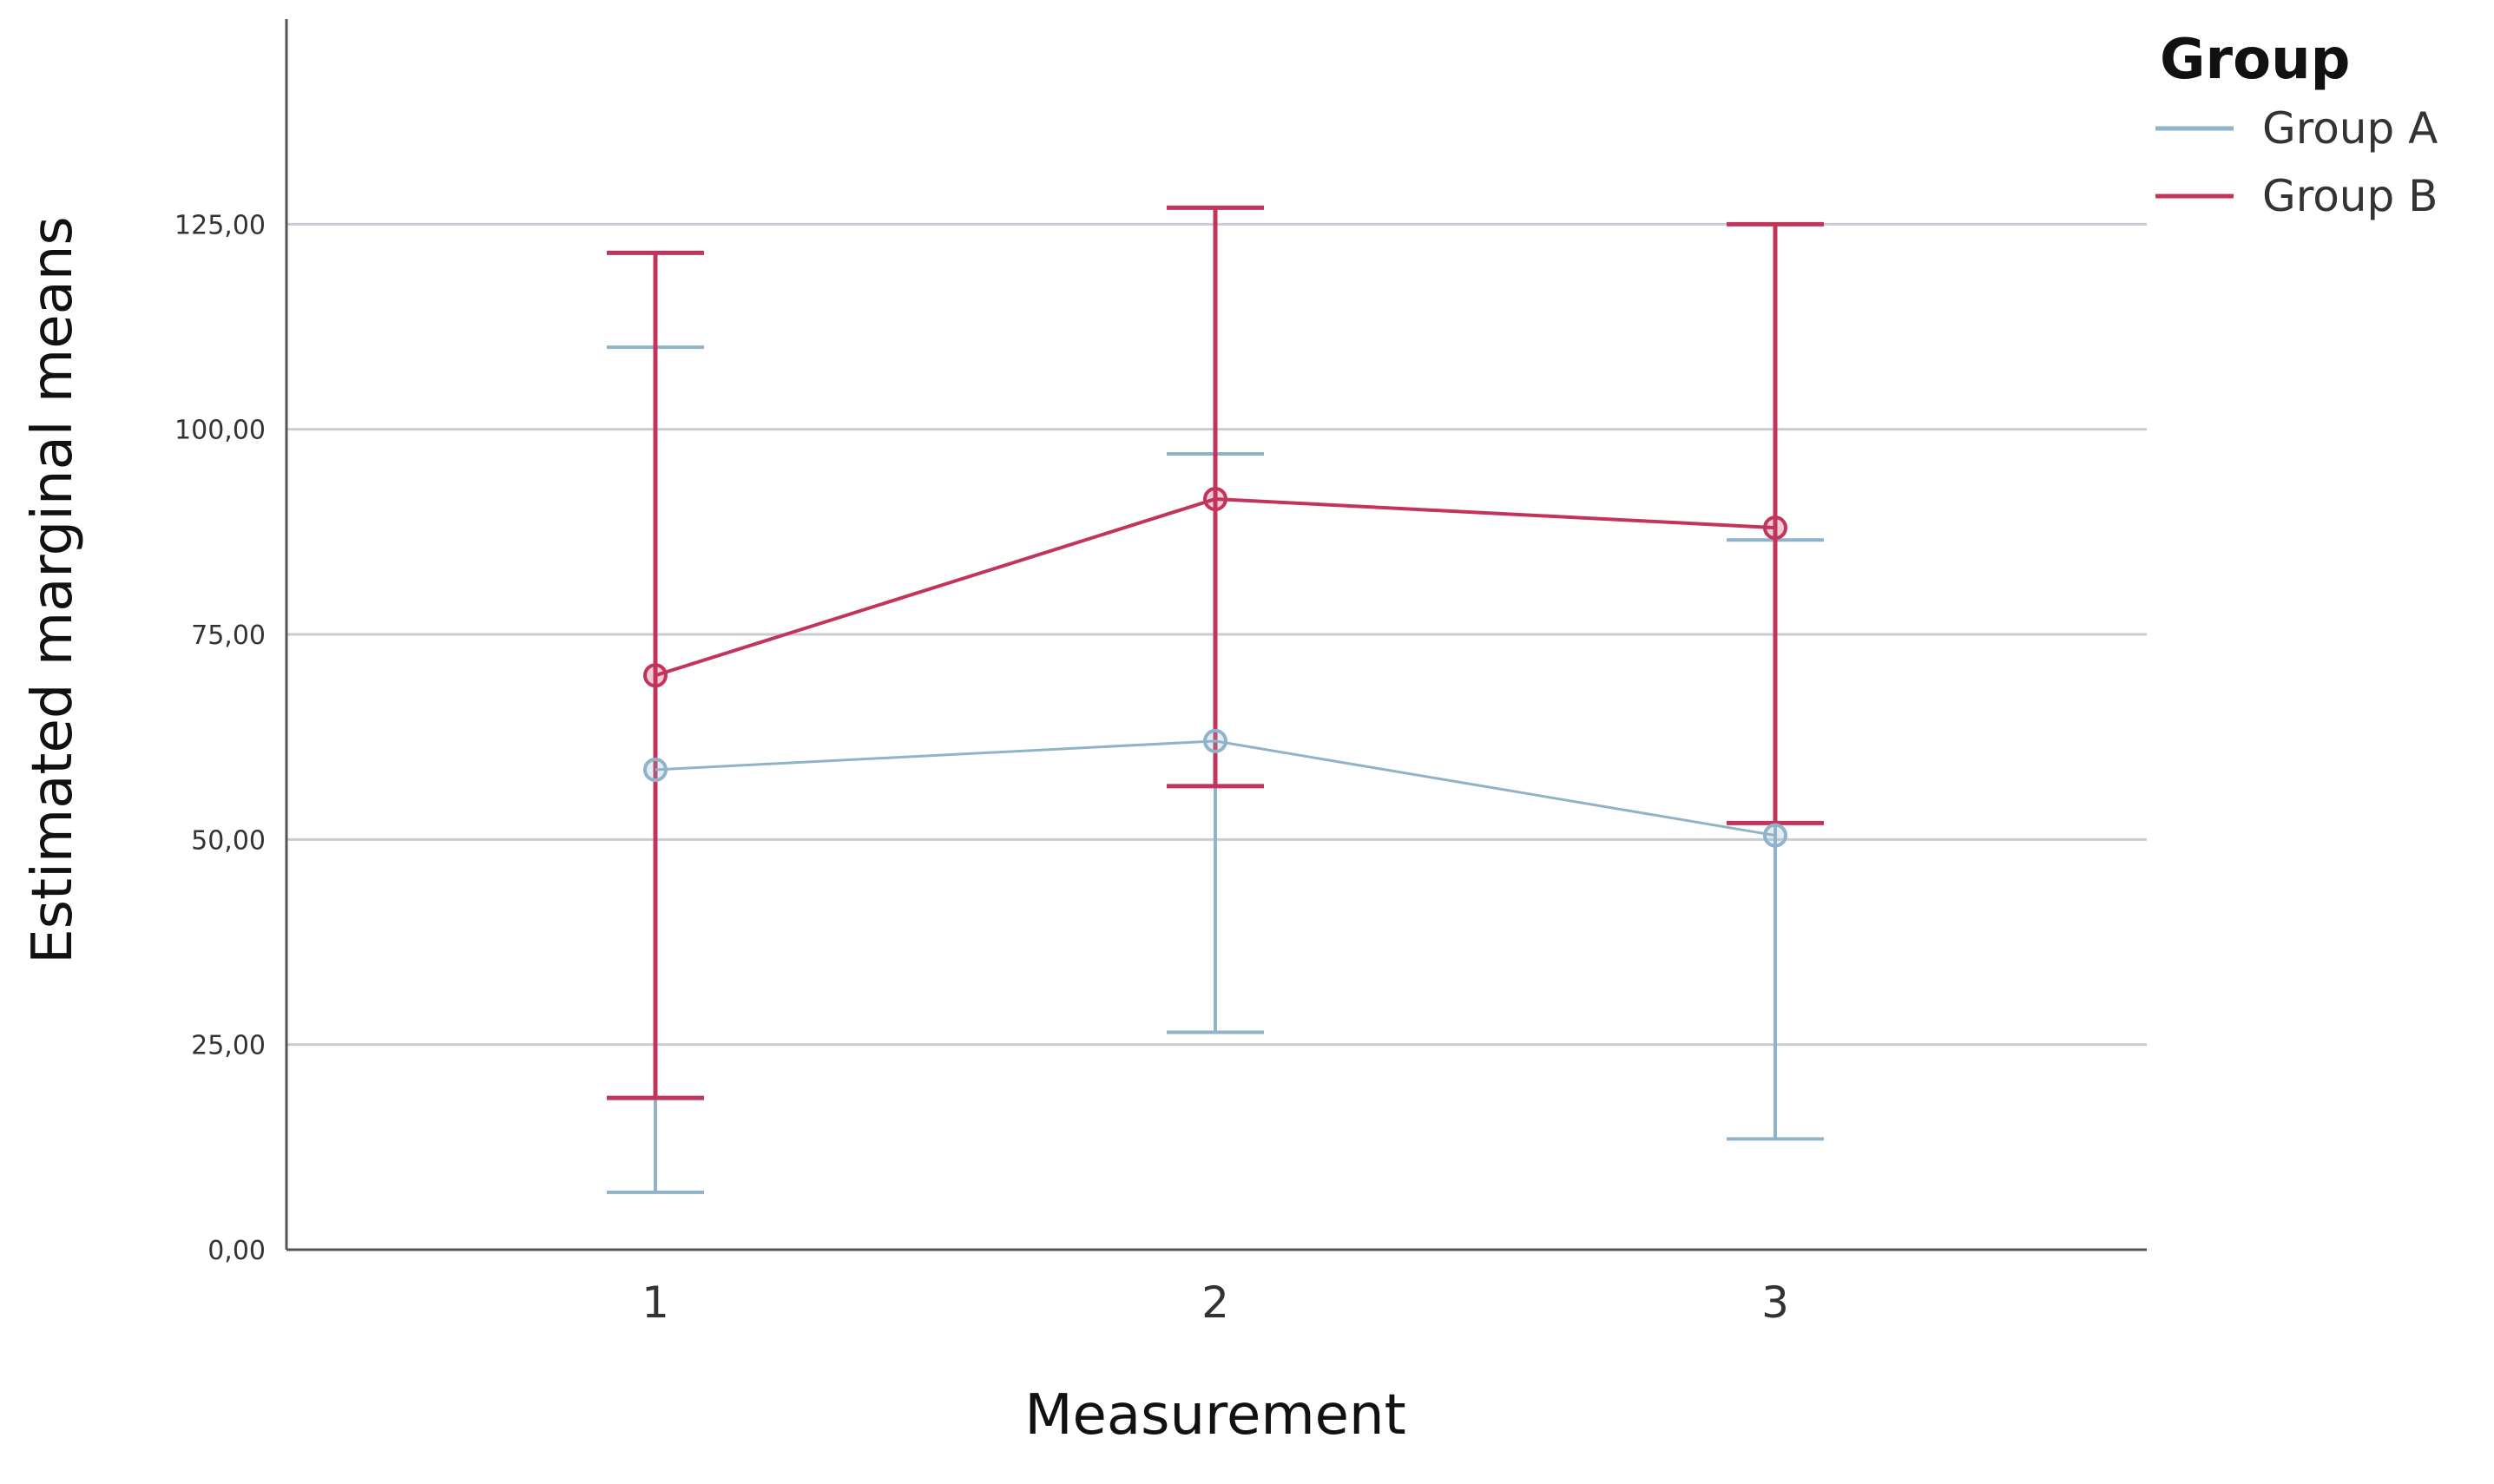  I want to click on y-tick-label: 0,00, so click(236, 1251).